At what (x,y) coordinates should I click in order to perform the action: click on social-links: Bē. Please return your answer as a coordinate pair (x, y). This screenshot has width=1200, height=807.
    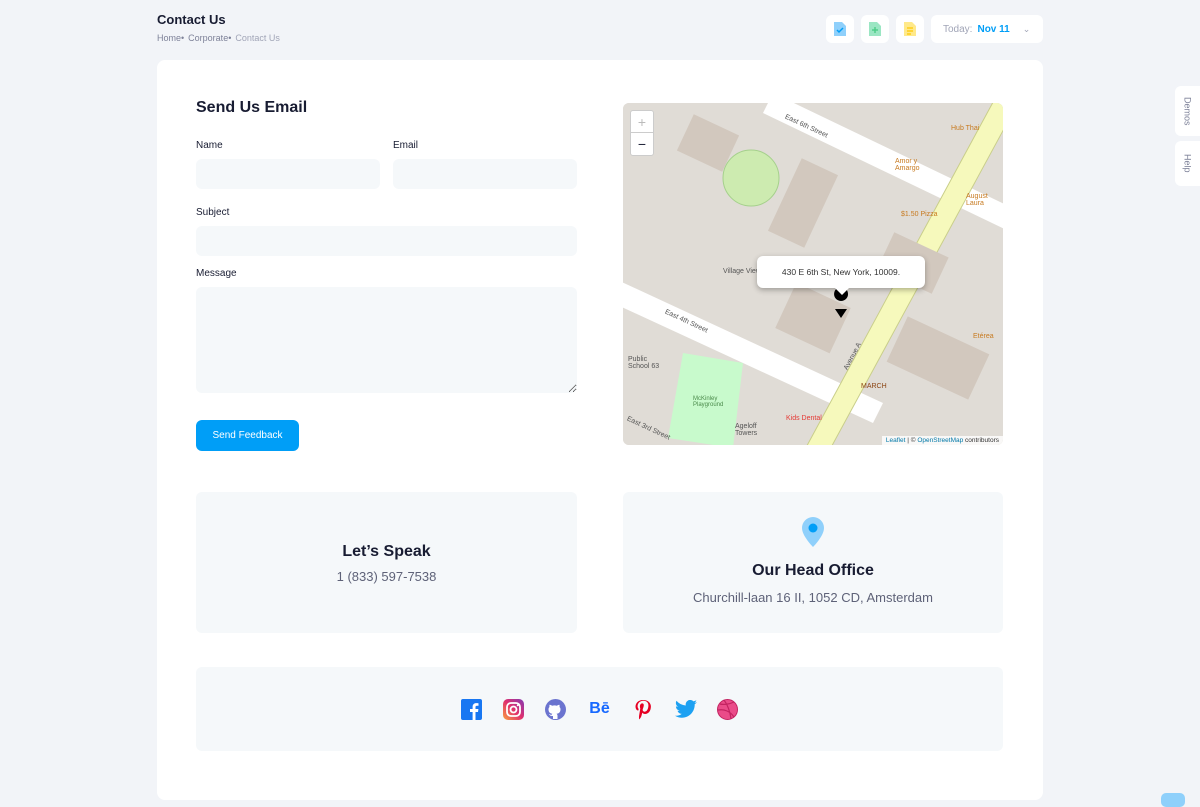
    Looking at the image, I should click on (599, 709).